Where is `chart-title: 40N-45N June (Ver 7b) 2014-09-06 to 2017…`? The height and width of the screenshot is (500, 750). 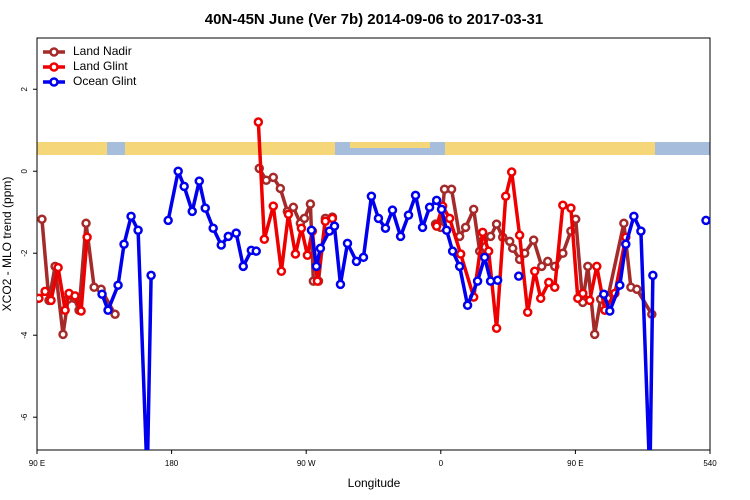
chart-title: 40N-45N June (Ver 7b) 2014-09-06 to 2017… is located at coordinates (374, 19).